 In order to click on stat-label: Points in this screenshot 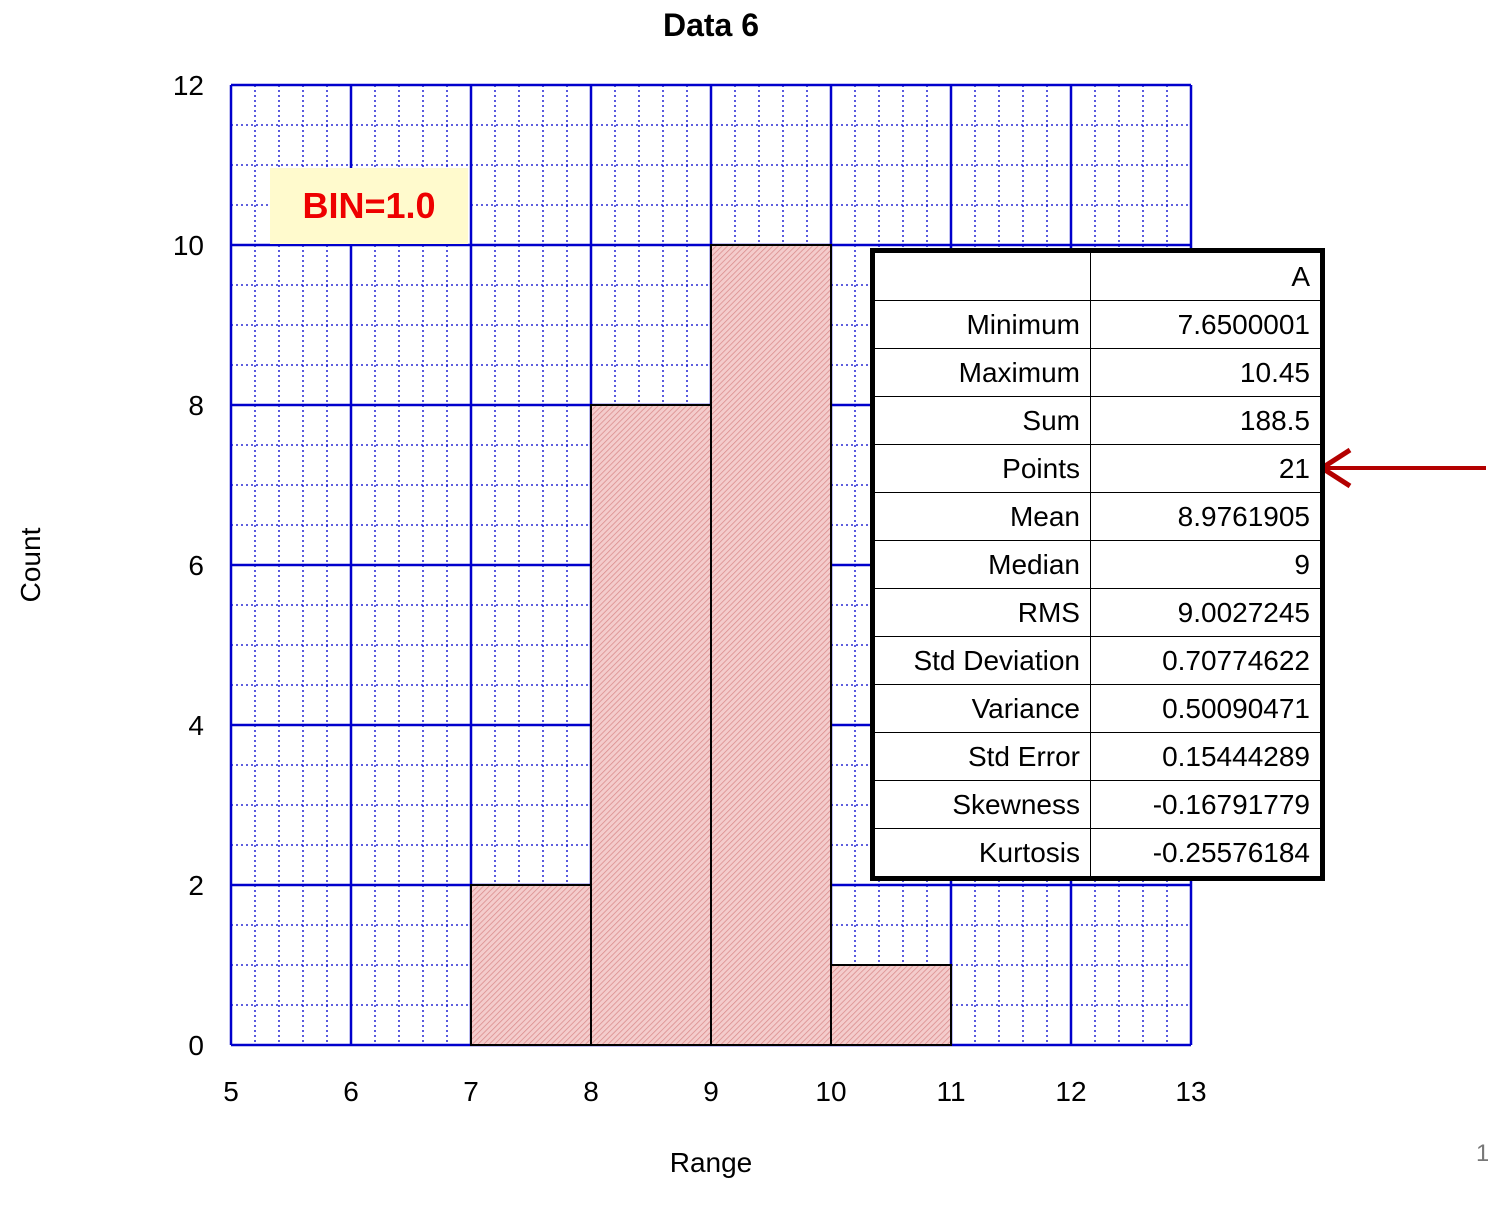, I will do `click(981, 468)`.